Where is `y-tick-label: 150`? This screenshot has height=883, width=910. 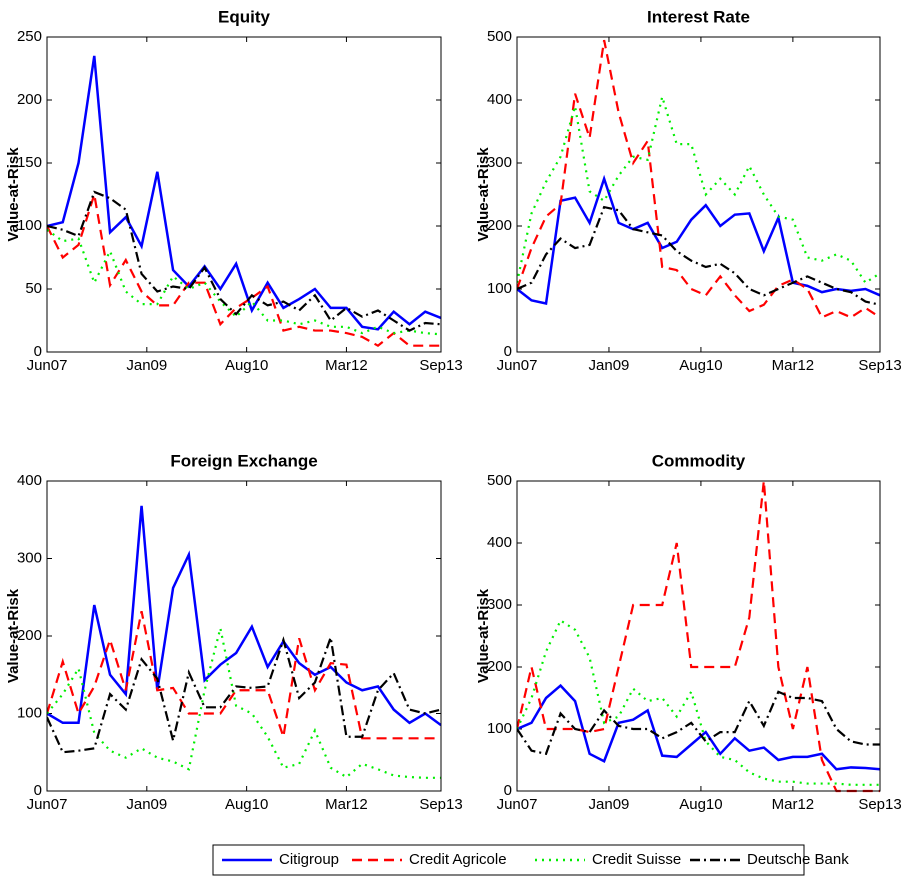
y-tick-label: 150 is located at coordinates (29, 162).